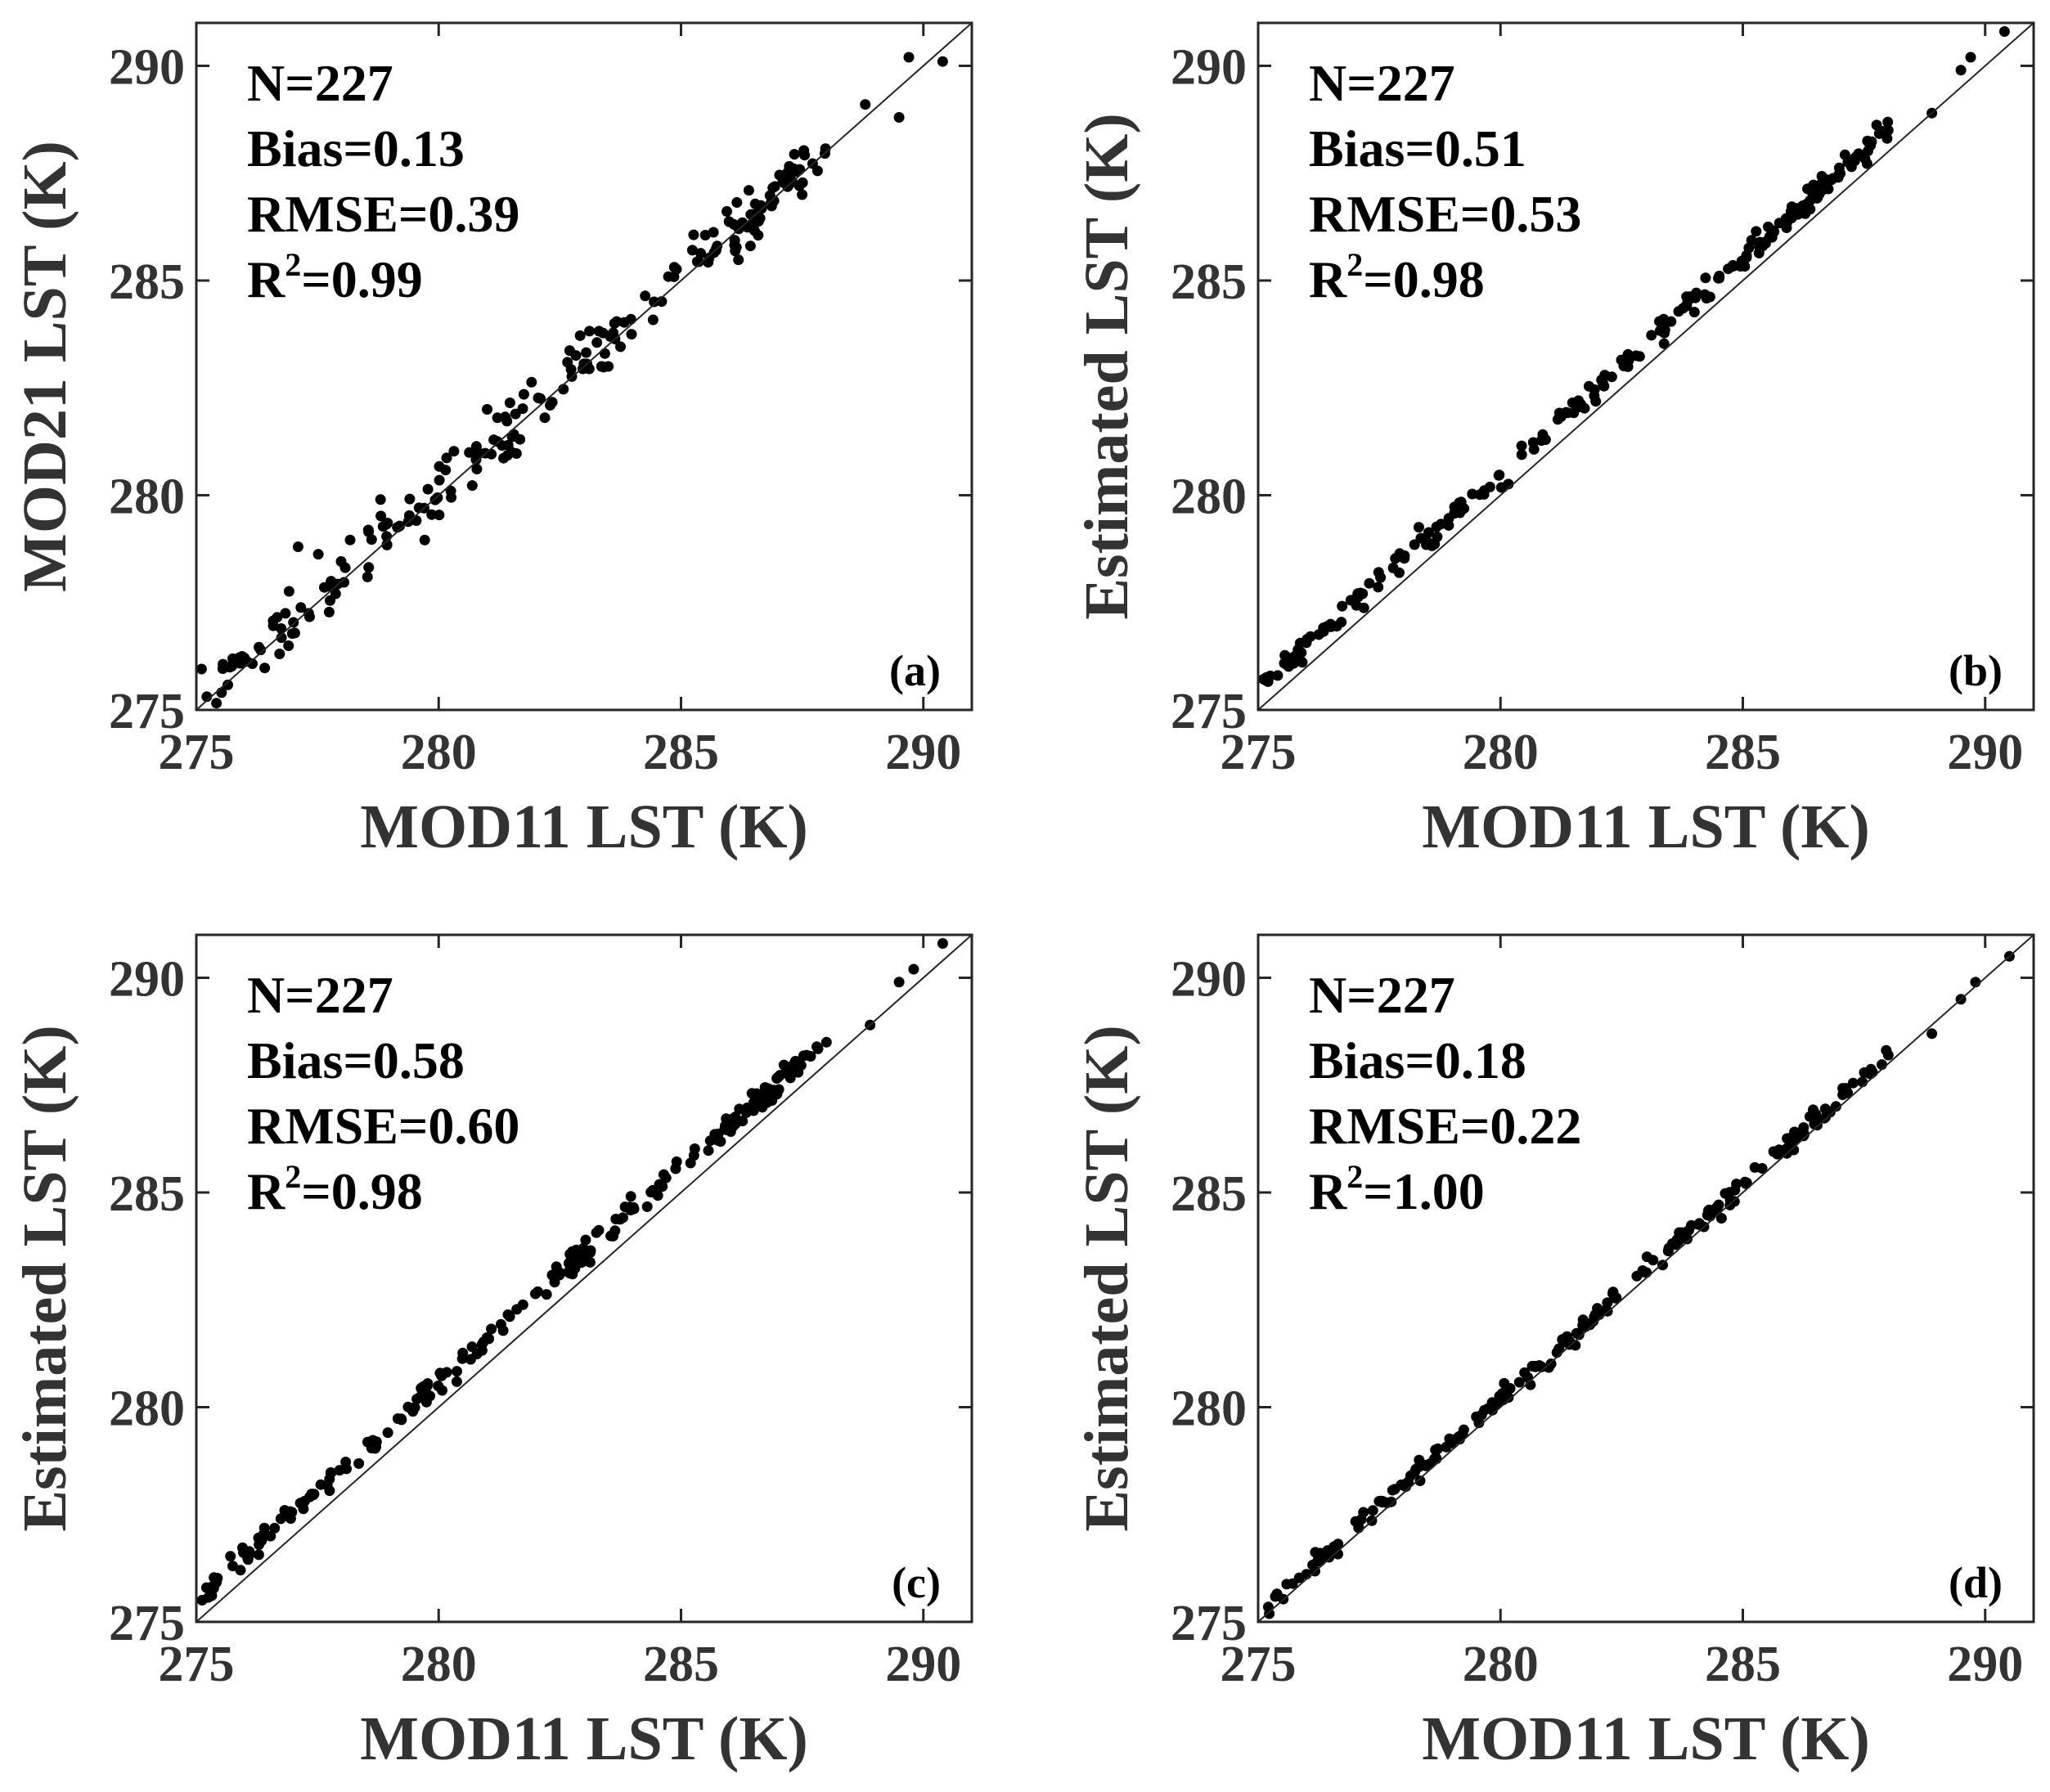 The image size is (2050, 1792). Describe the element at coordinates (197, 1664) in the screenshot. I see `x-tick-label: 275` at that location.